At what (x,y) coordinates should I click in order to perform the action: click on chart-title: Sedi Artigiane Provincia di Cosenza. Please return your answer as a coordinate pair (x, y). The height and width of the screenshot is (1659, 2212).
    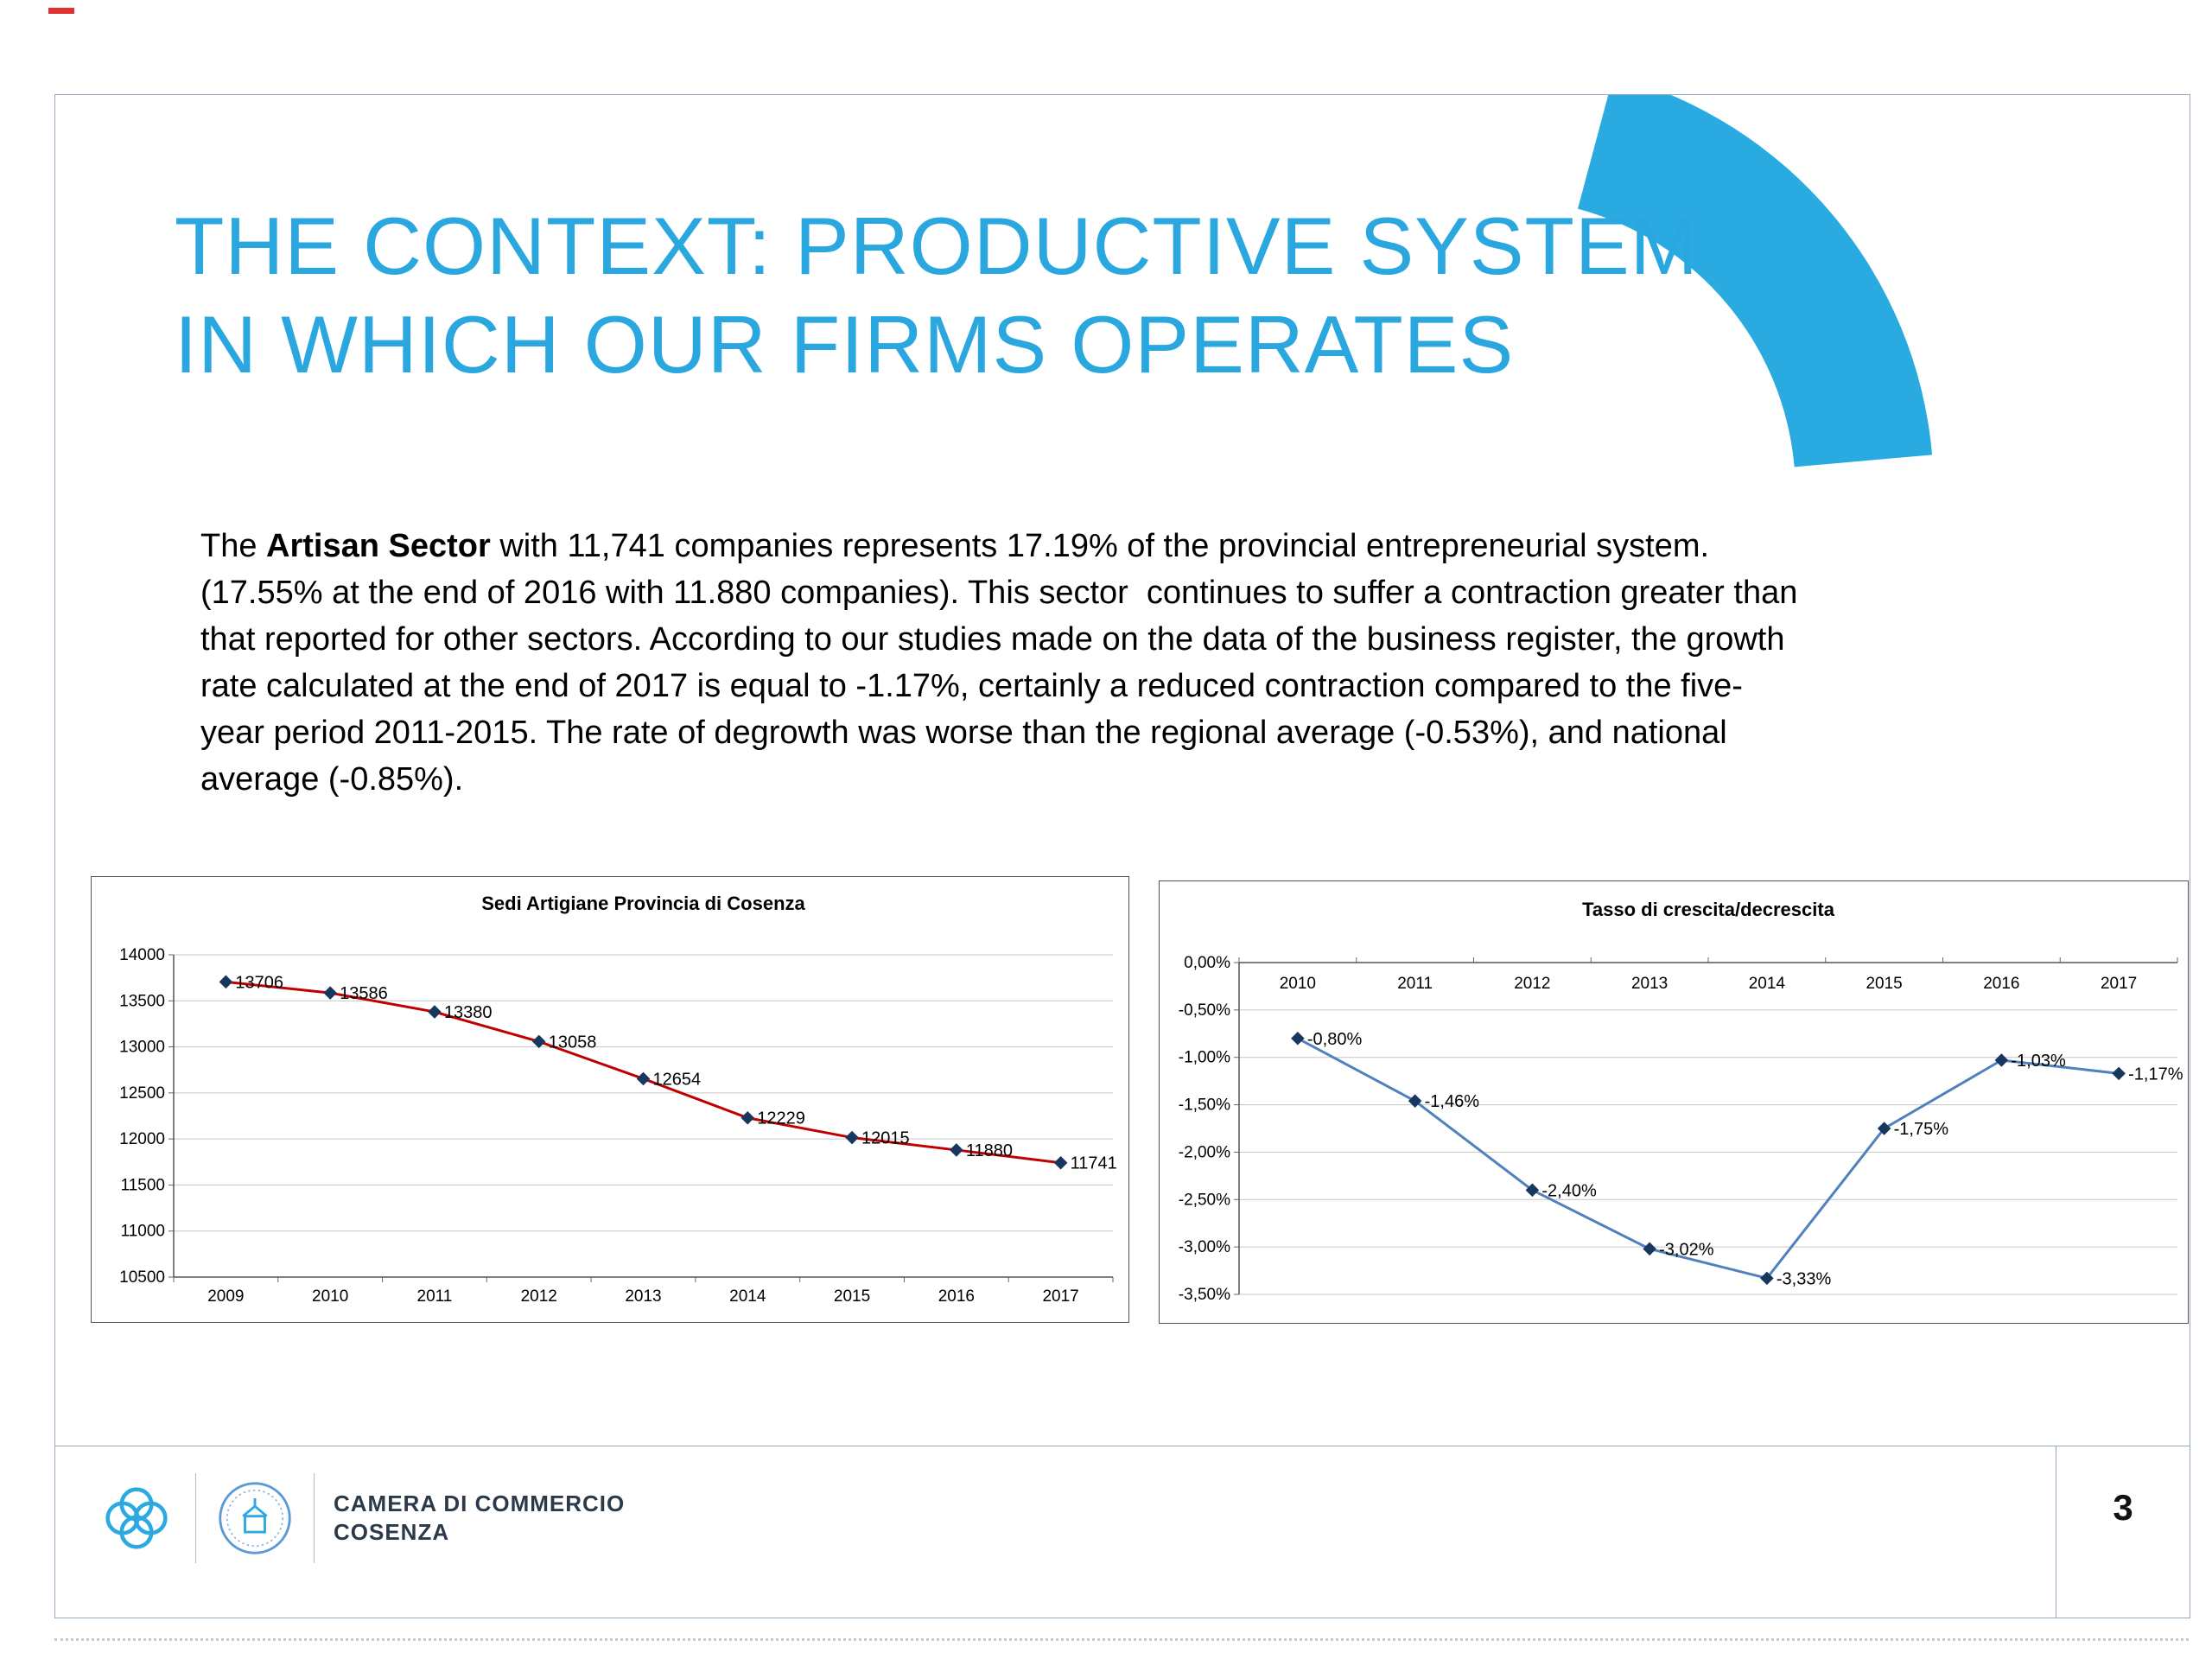
    Looking at the image, I should click on (643, 903).